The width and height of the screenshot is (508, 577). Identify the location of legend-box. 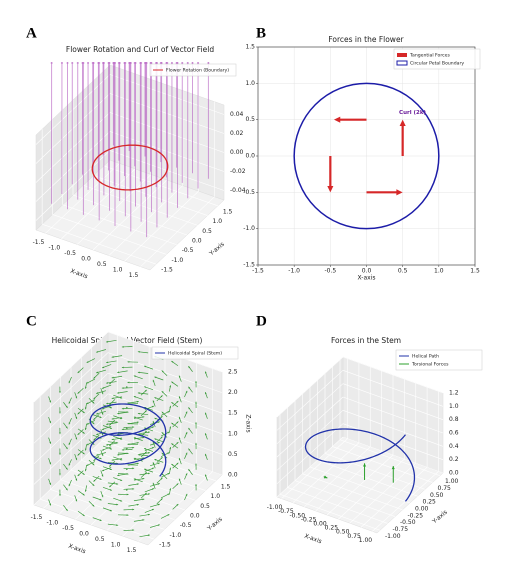
(437, 59).